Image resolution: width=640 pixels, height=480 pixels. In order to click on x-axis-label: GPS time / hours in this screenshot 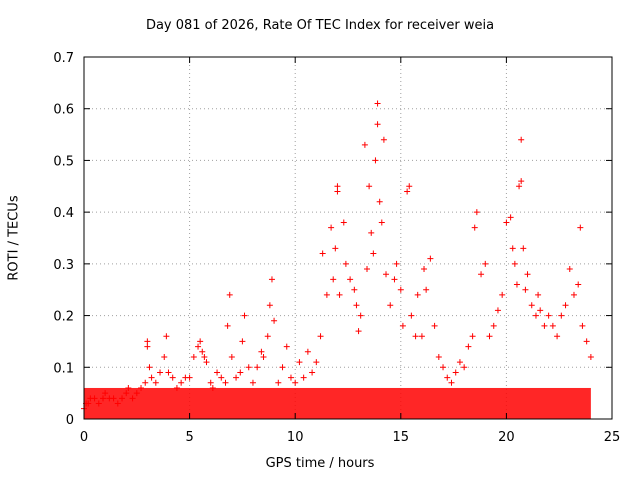, I will do `click(320, 463)`.